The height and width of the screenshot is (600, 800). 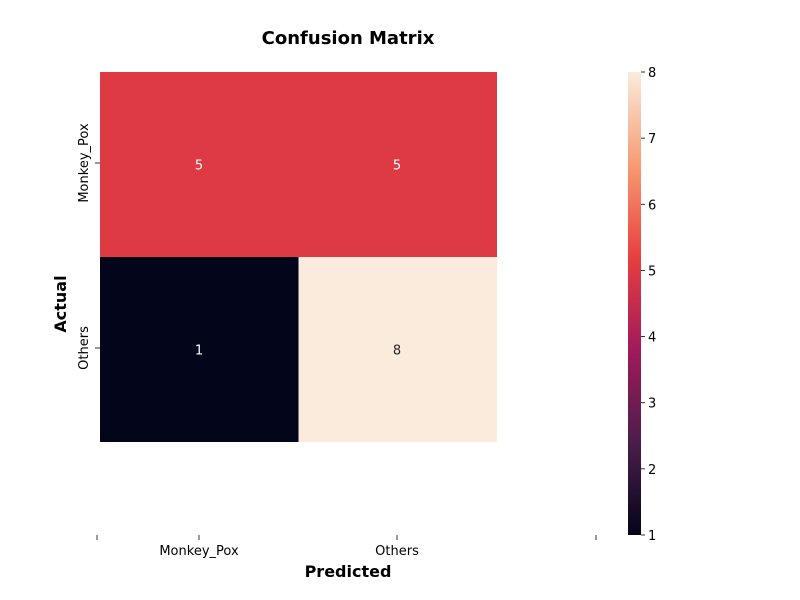 I want to click on cell-value-label: 8, so click(x=397, y=351).